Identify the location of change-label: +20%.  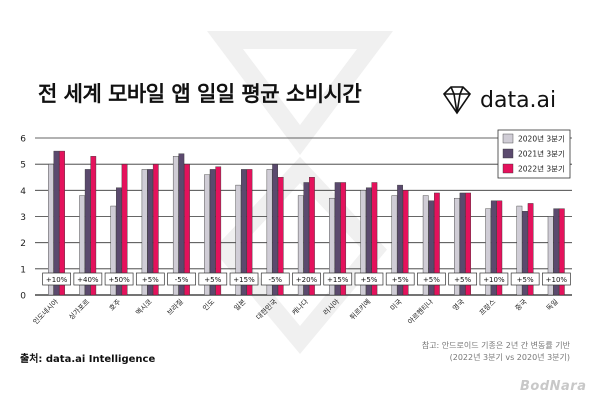
(307, 280).